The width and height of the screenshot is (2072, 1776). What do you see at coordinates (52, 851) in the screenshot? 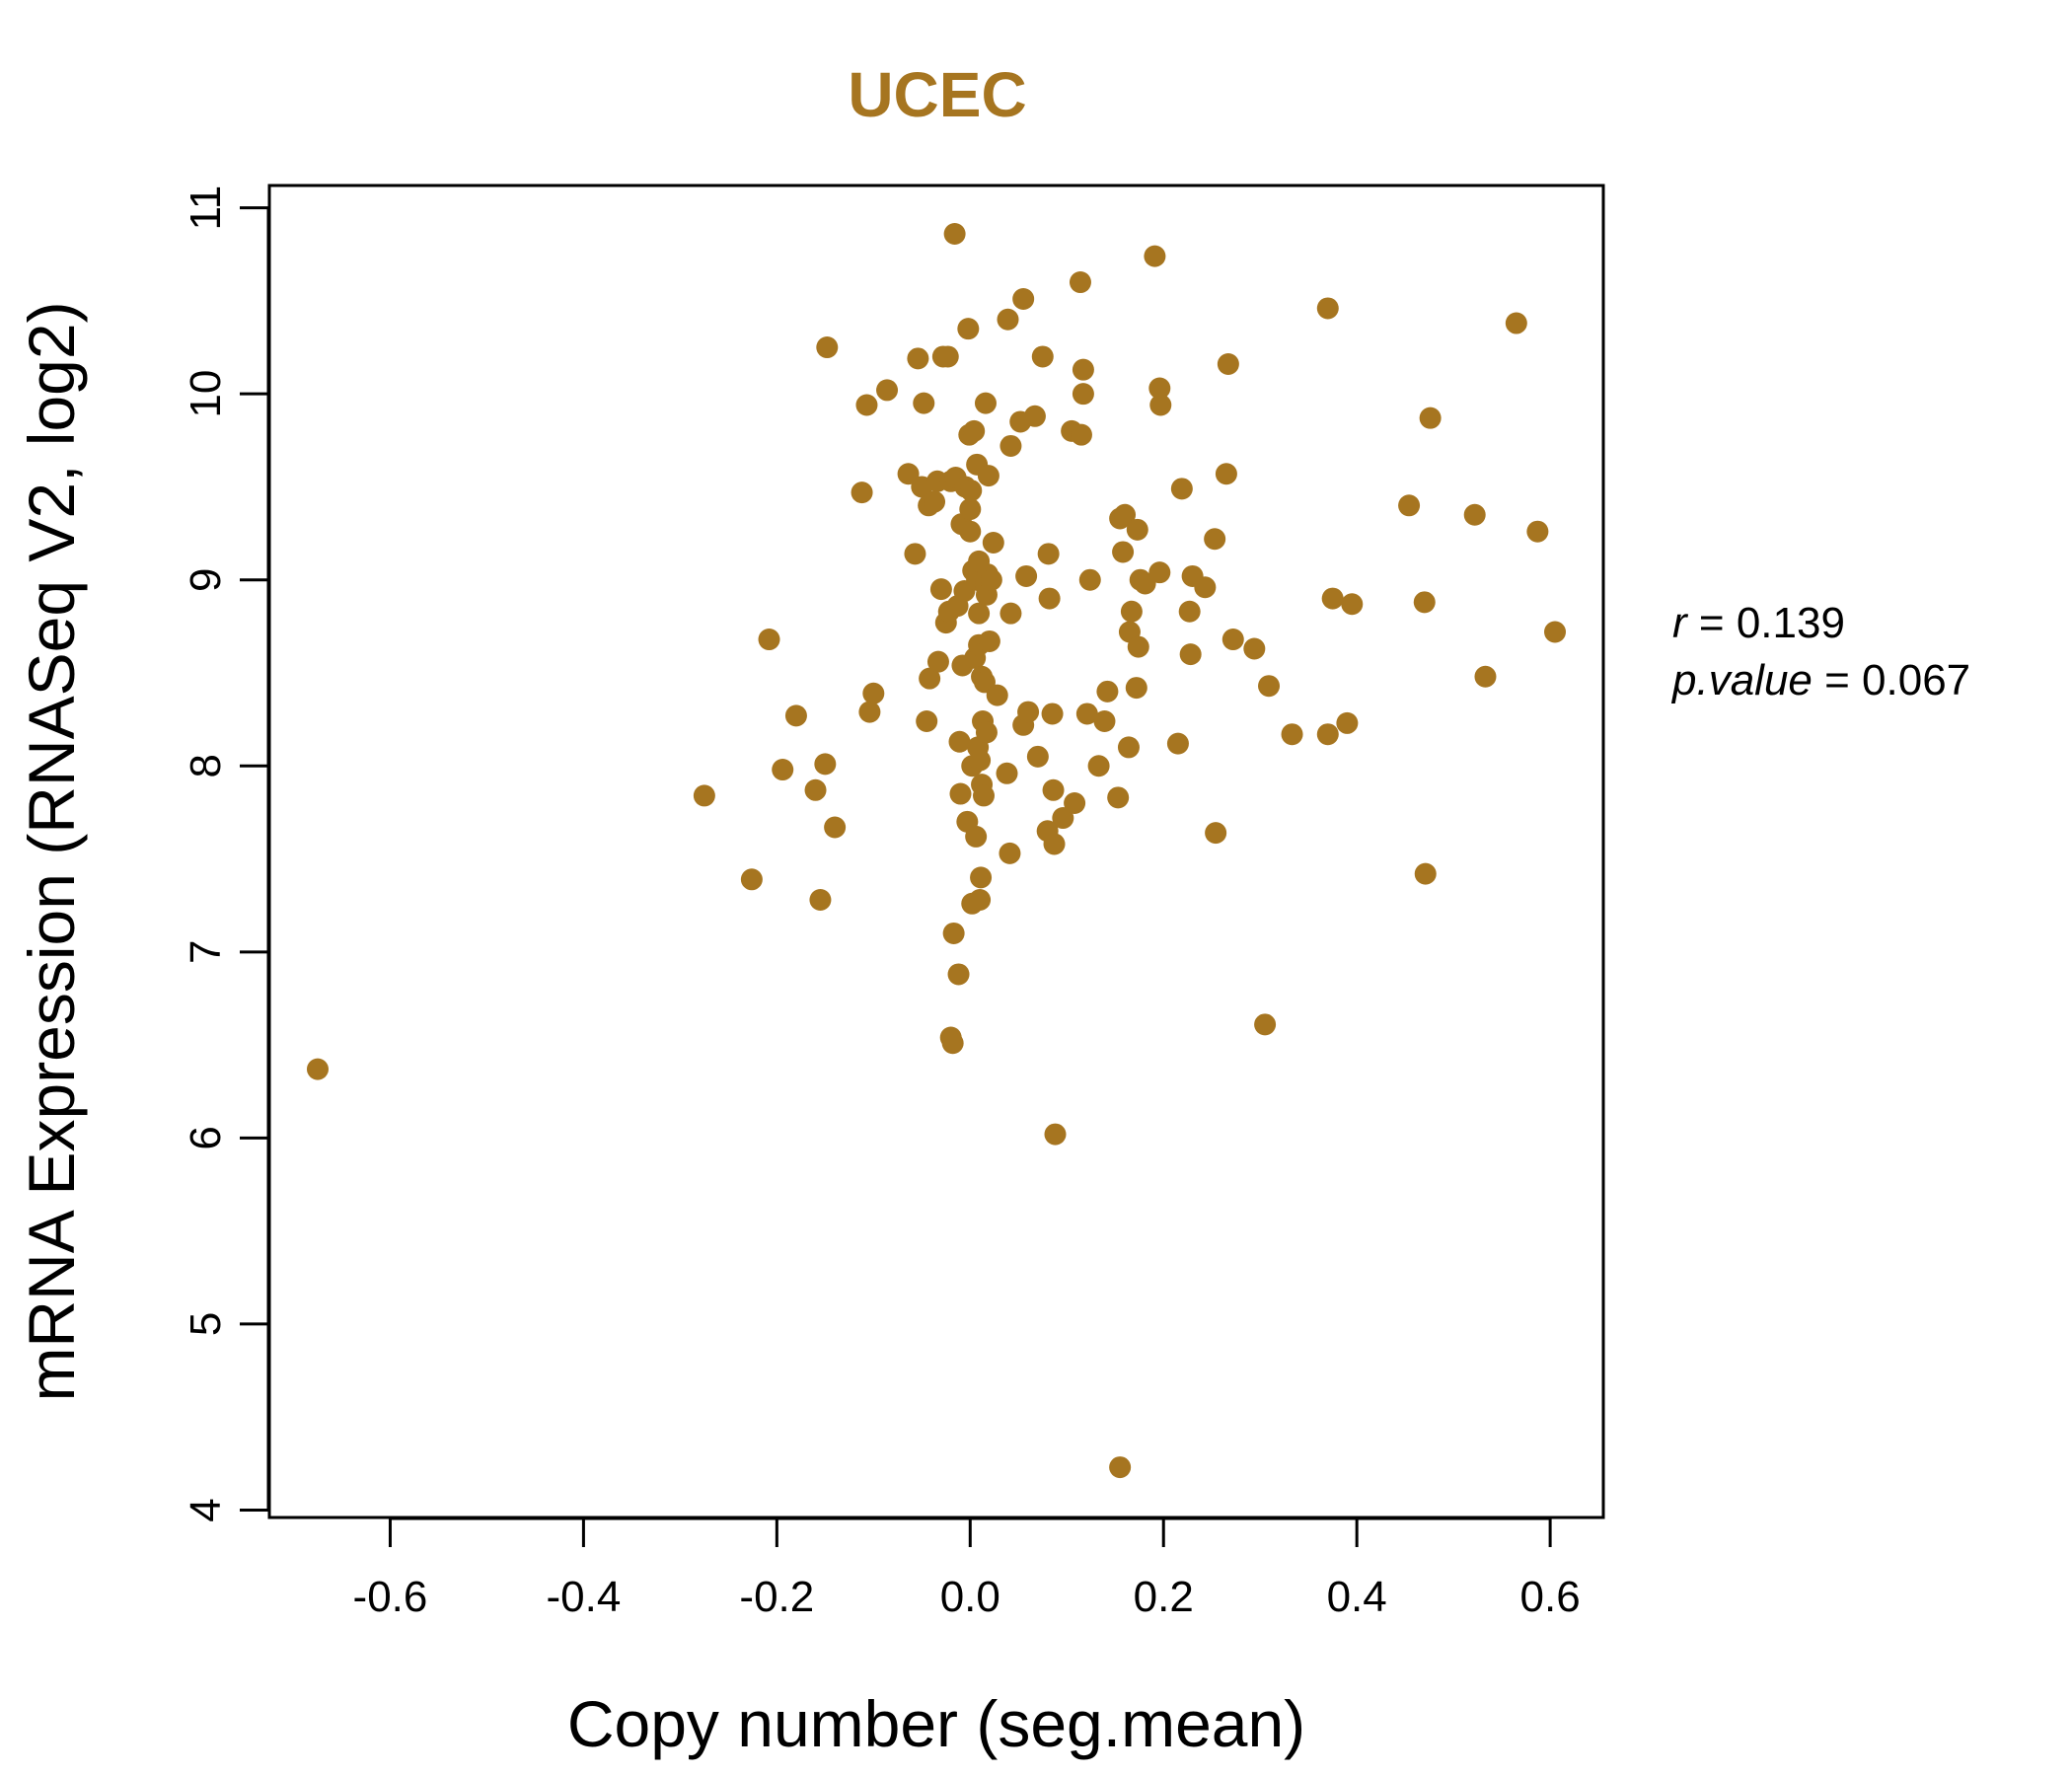
I see `y-axis-label: mRNA Expression (RNASeq V2, log2)` at bounding box center [52, 851].